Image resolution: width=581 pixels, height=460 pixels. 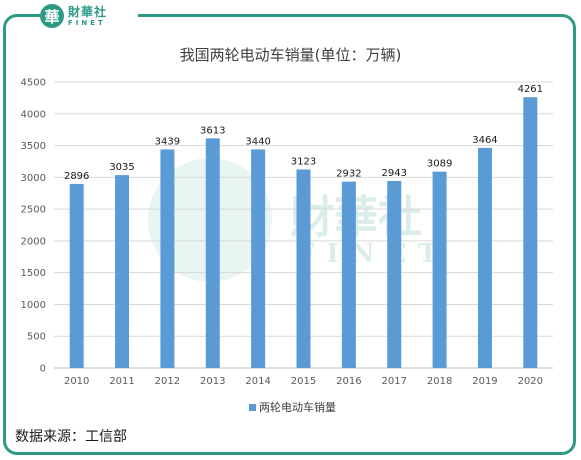 What do you see at coordinates (122, 271) in the screenshot?
I see `bar-2011` at bounding box center [122, 271].